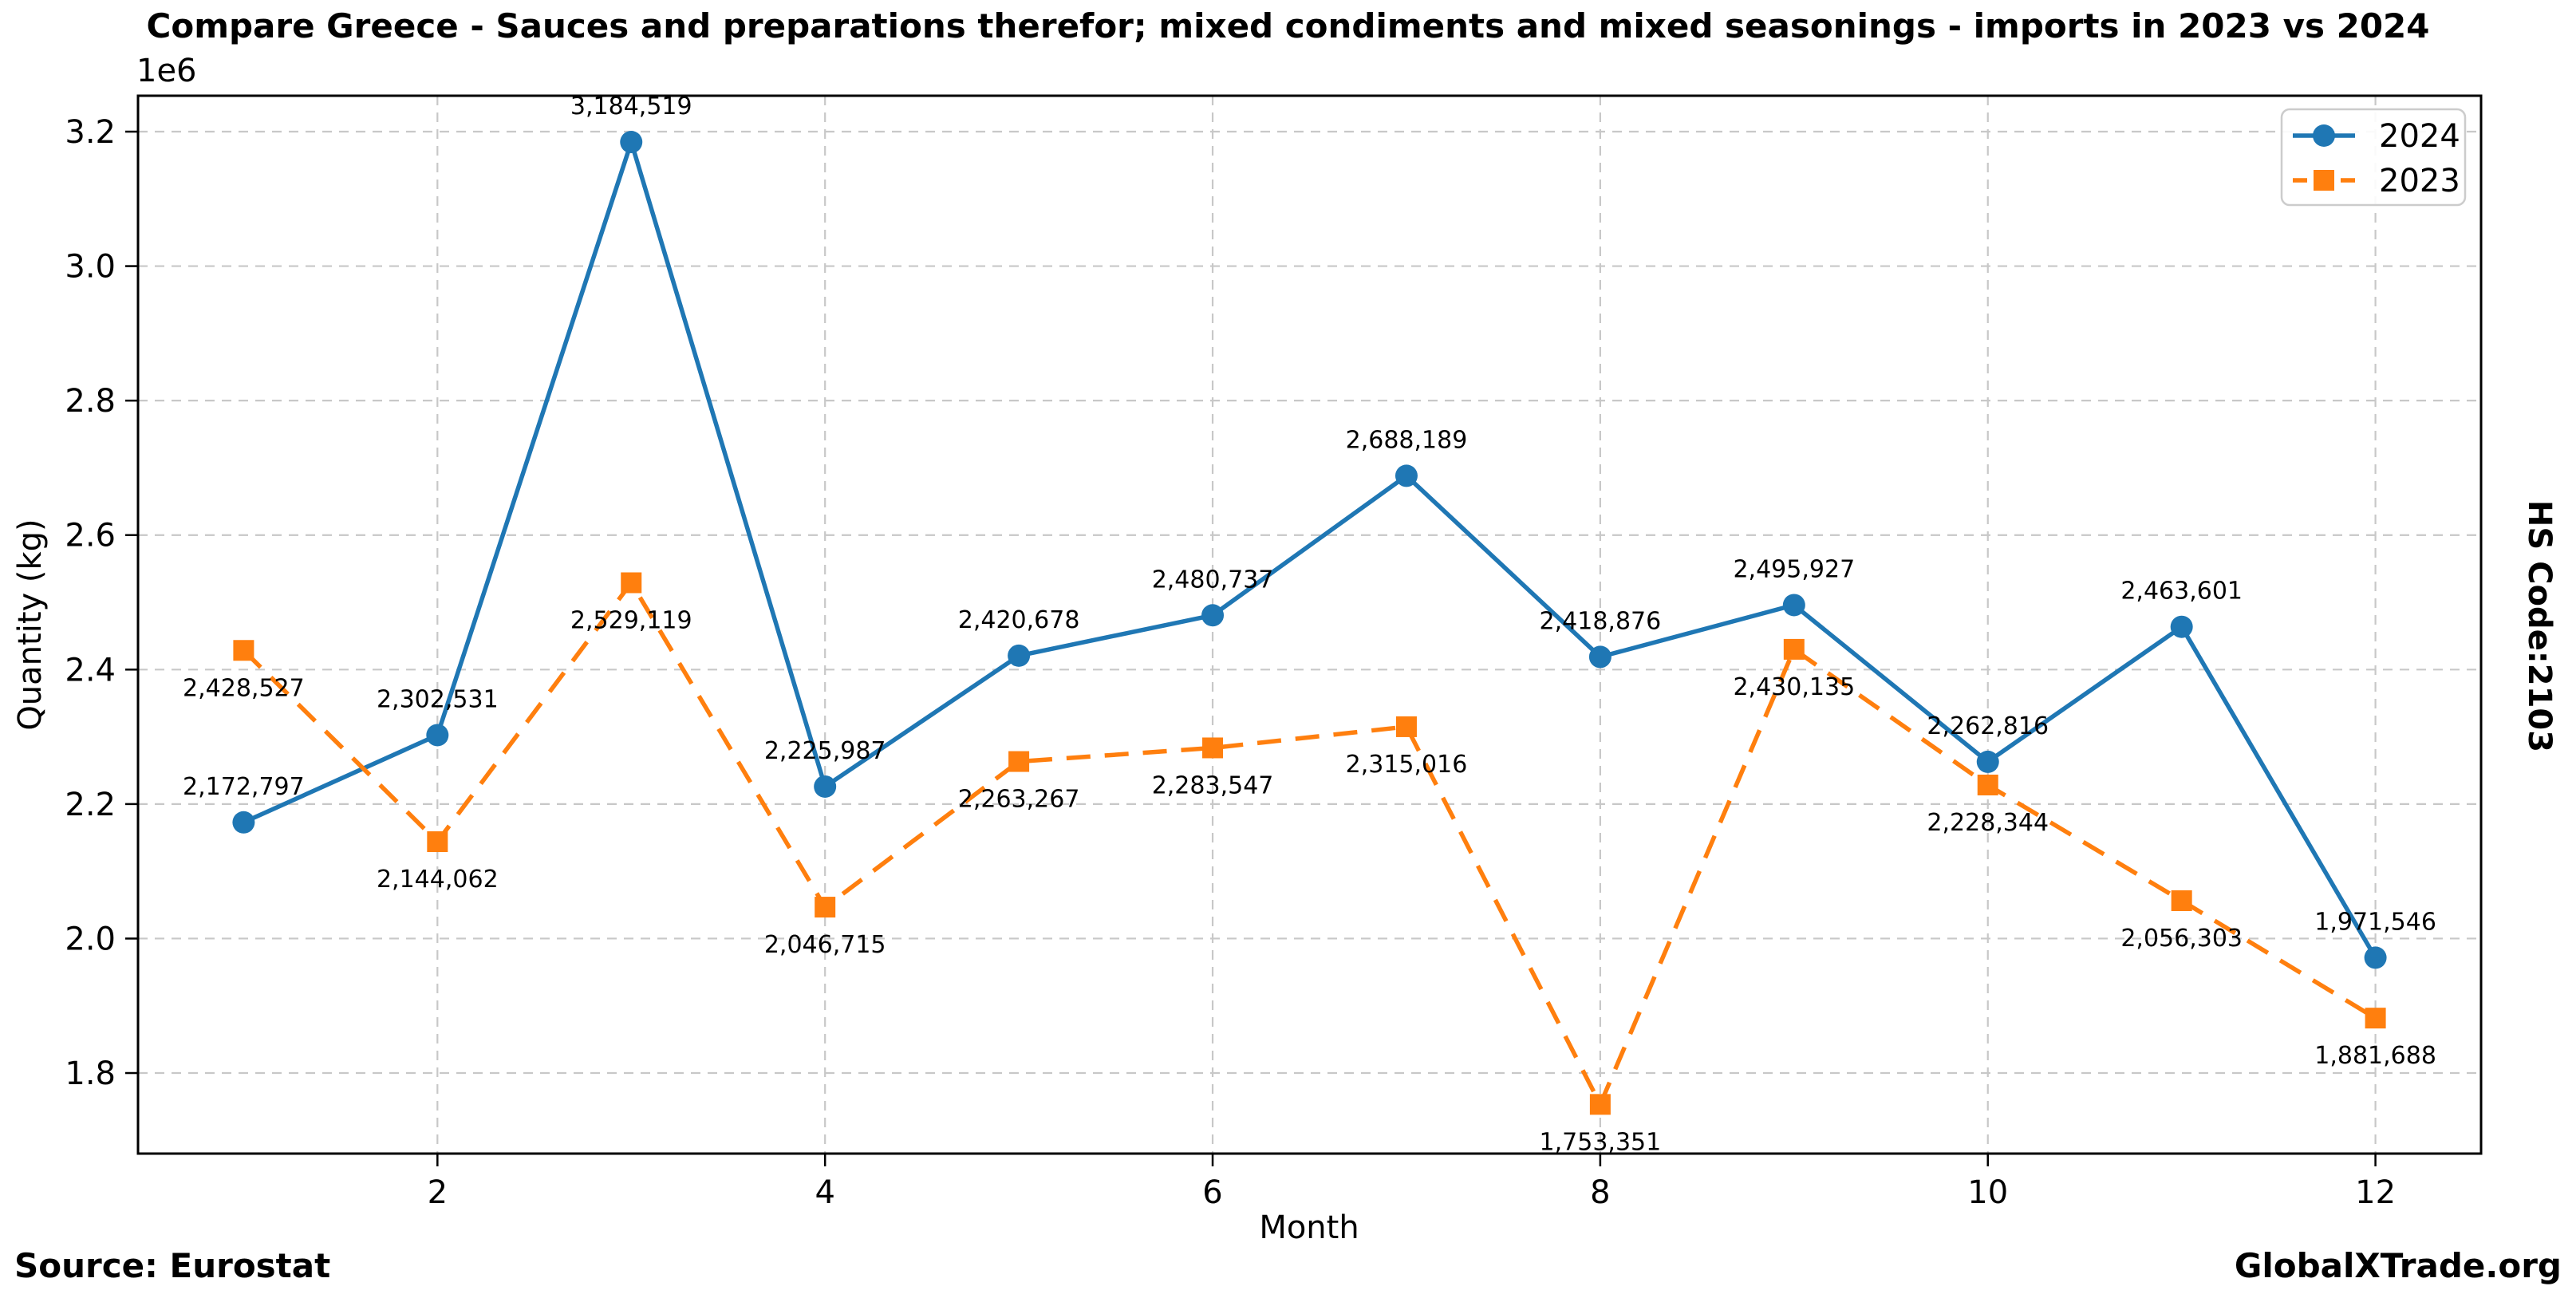 Image resolution: width=2576 pixels, height=1294 pixels. I want to click on data-point-2023-m2, so click(437, 842).